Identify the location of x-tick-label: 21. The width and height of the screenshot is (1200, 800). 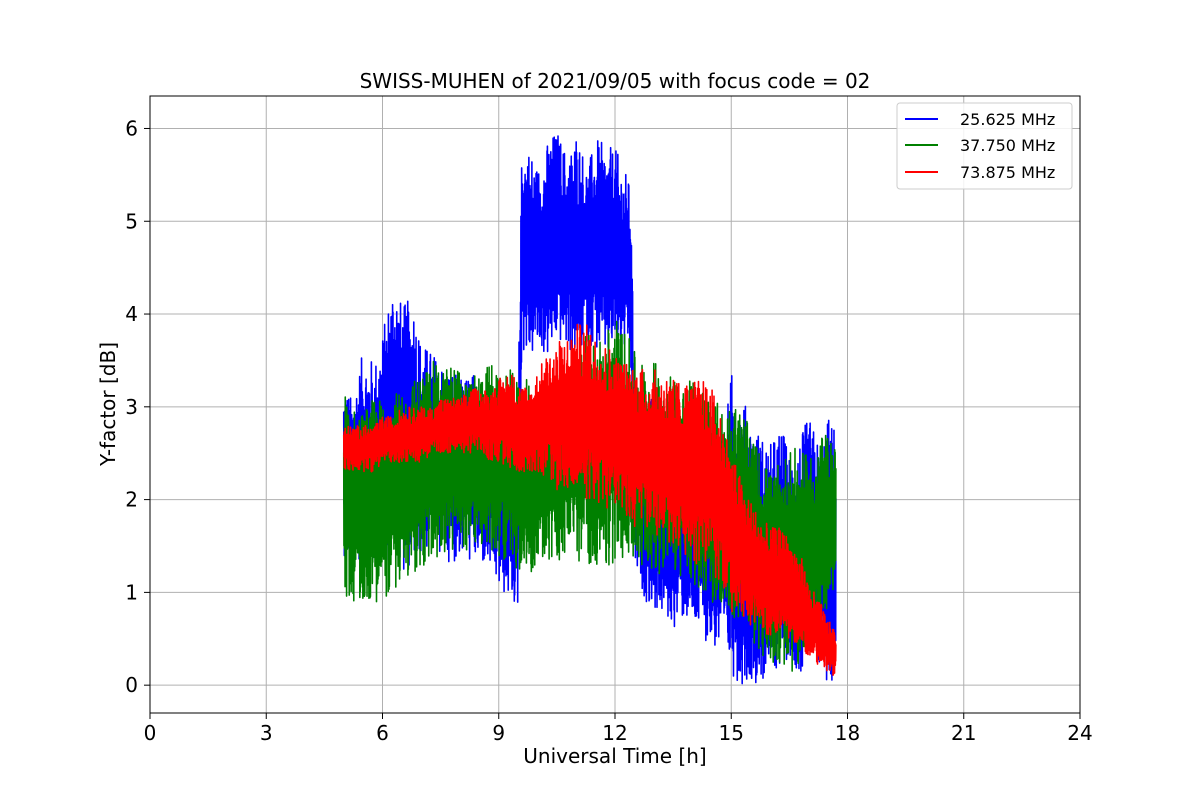
(963, 733).